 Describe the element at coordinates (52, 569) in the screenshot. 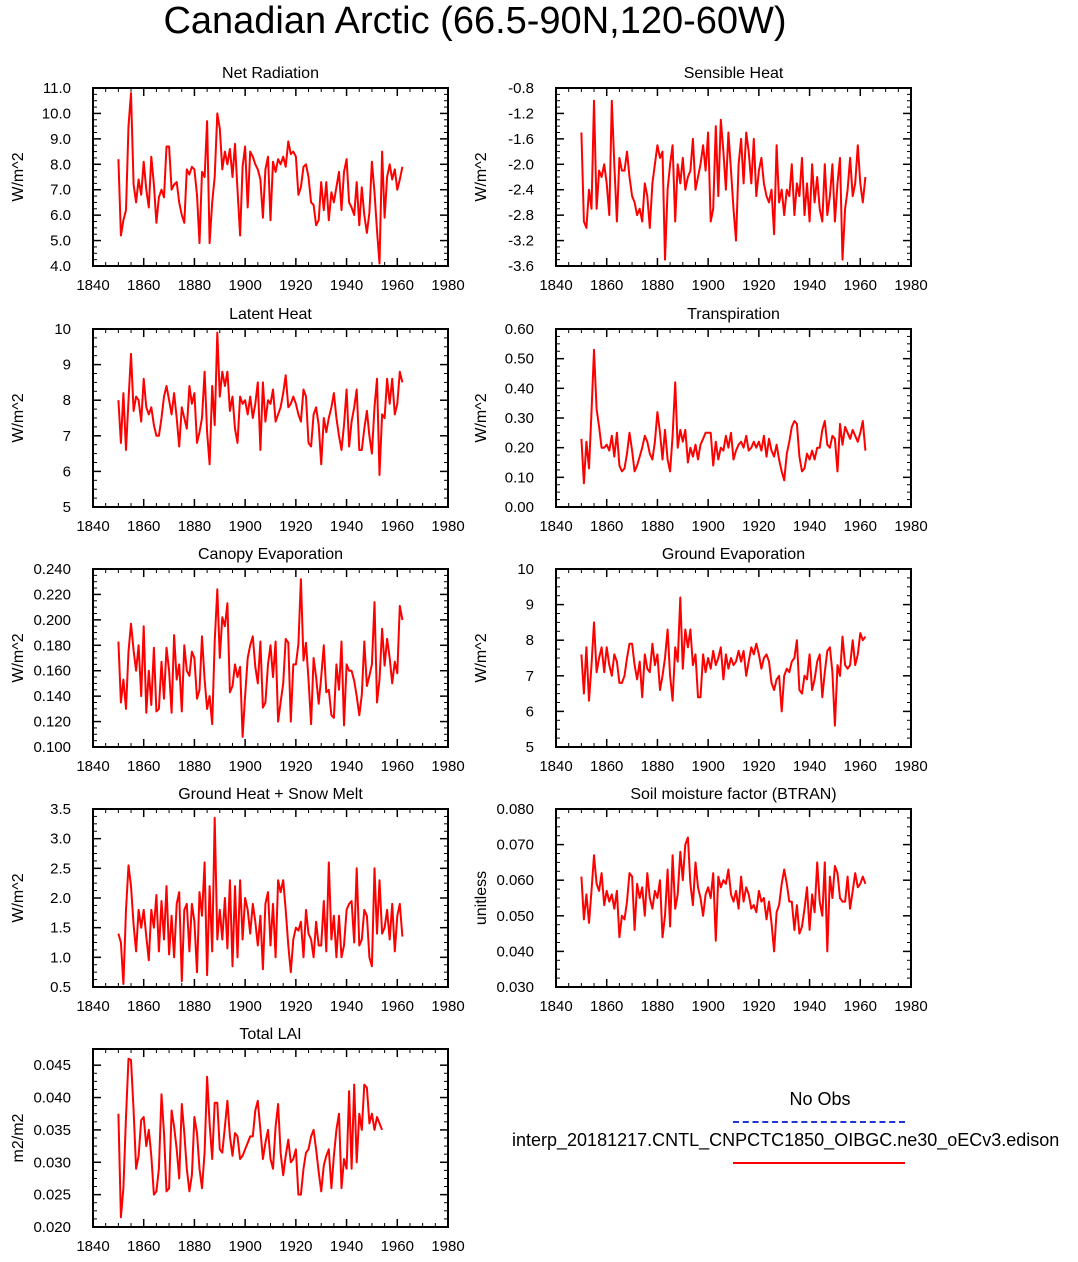

I see `y-tick-label: 0.240` at that location.